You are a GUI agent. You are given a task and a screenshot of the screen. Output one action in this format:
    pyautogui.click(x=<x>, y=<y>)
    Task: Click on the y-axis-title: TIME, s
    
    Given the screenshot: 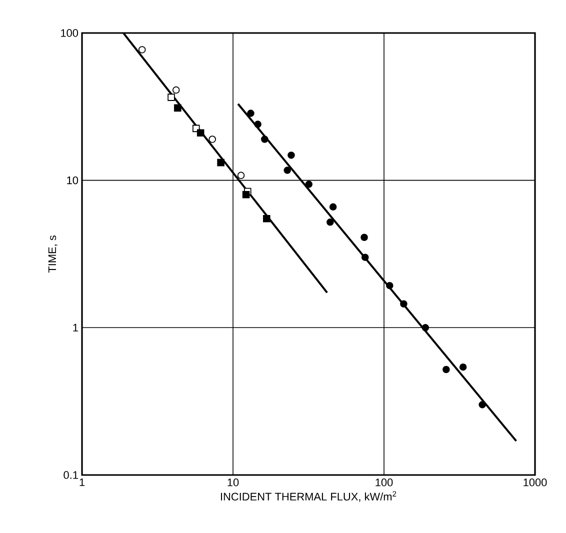 What is the action you would take?
    pyautogui.click(x=53, y=254)
    